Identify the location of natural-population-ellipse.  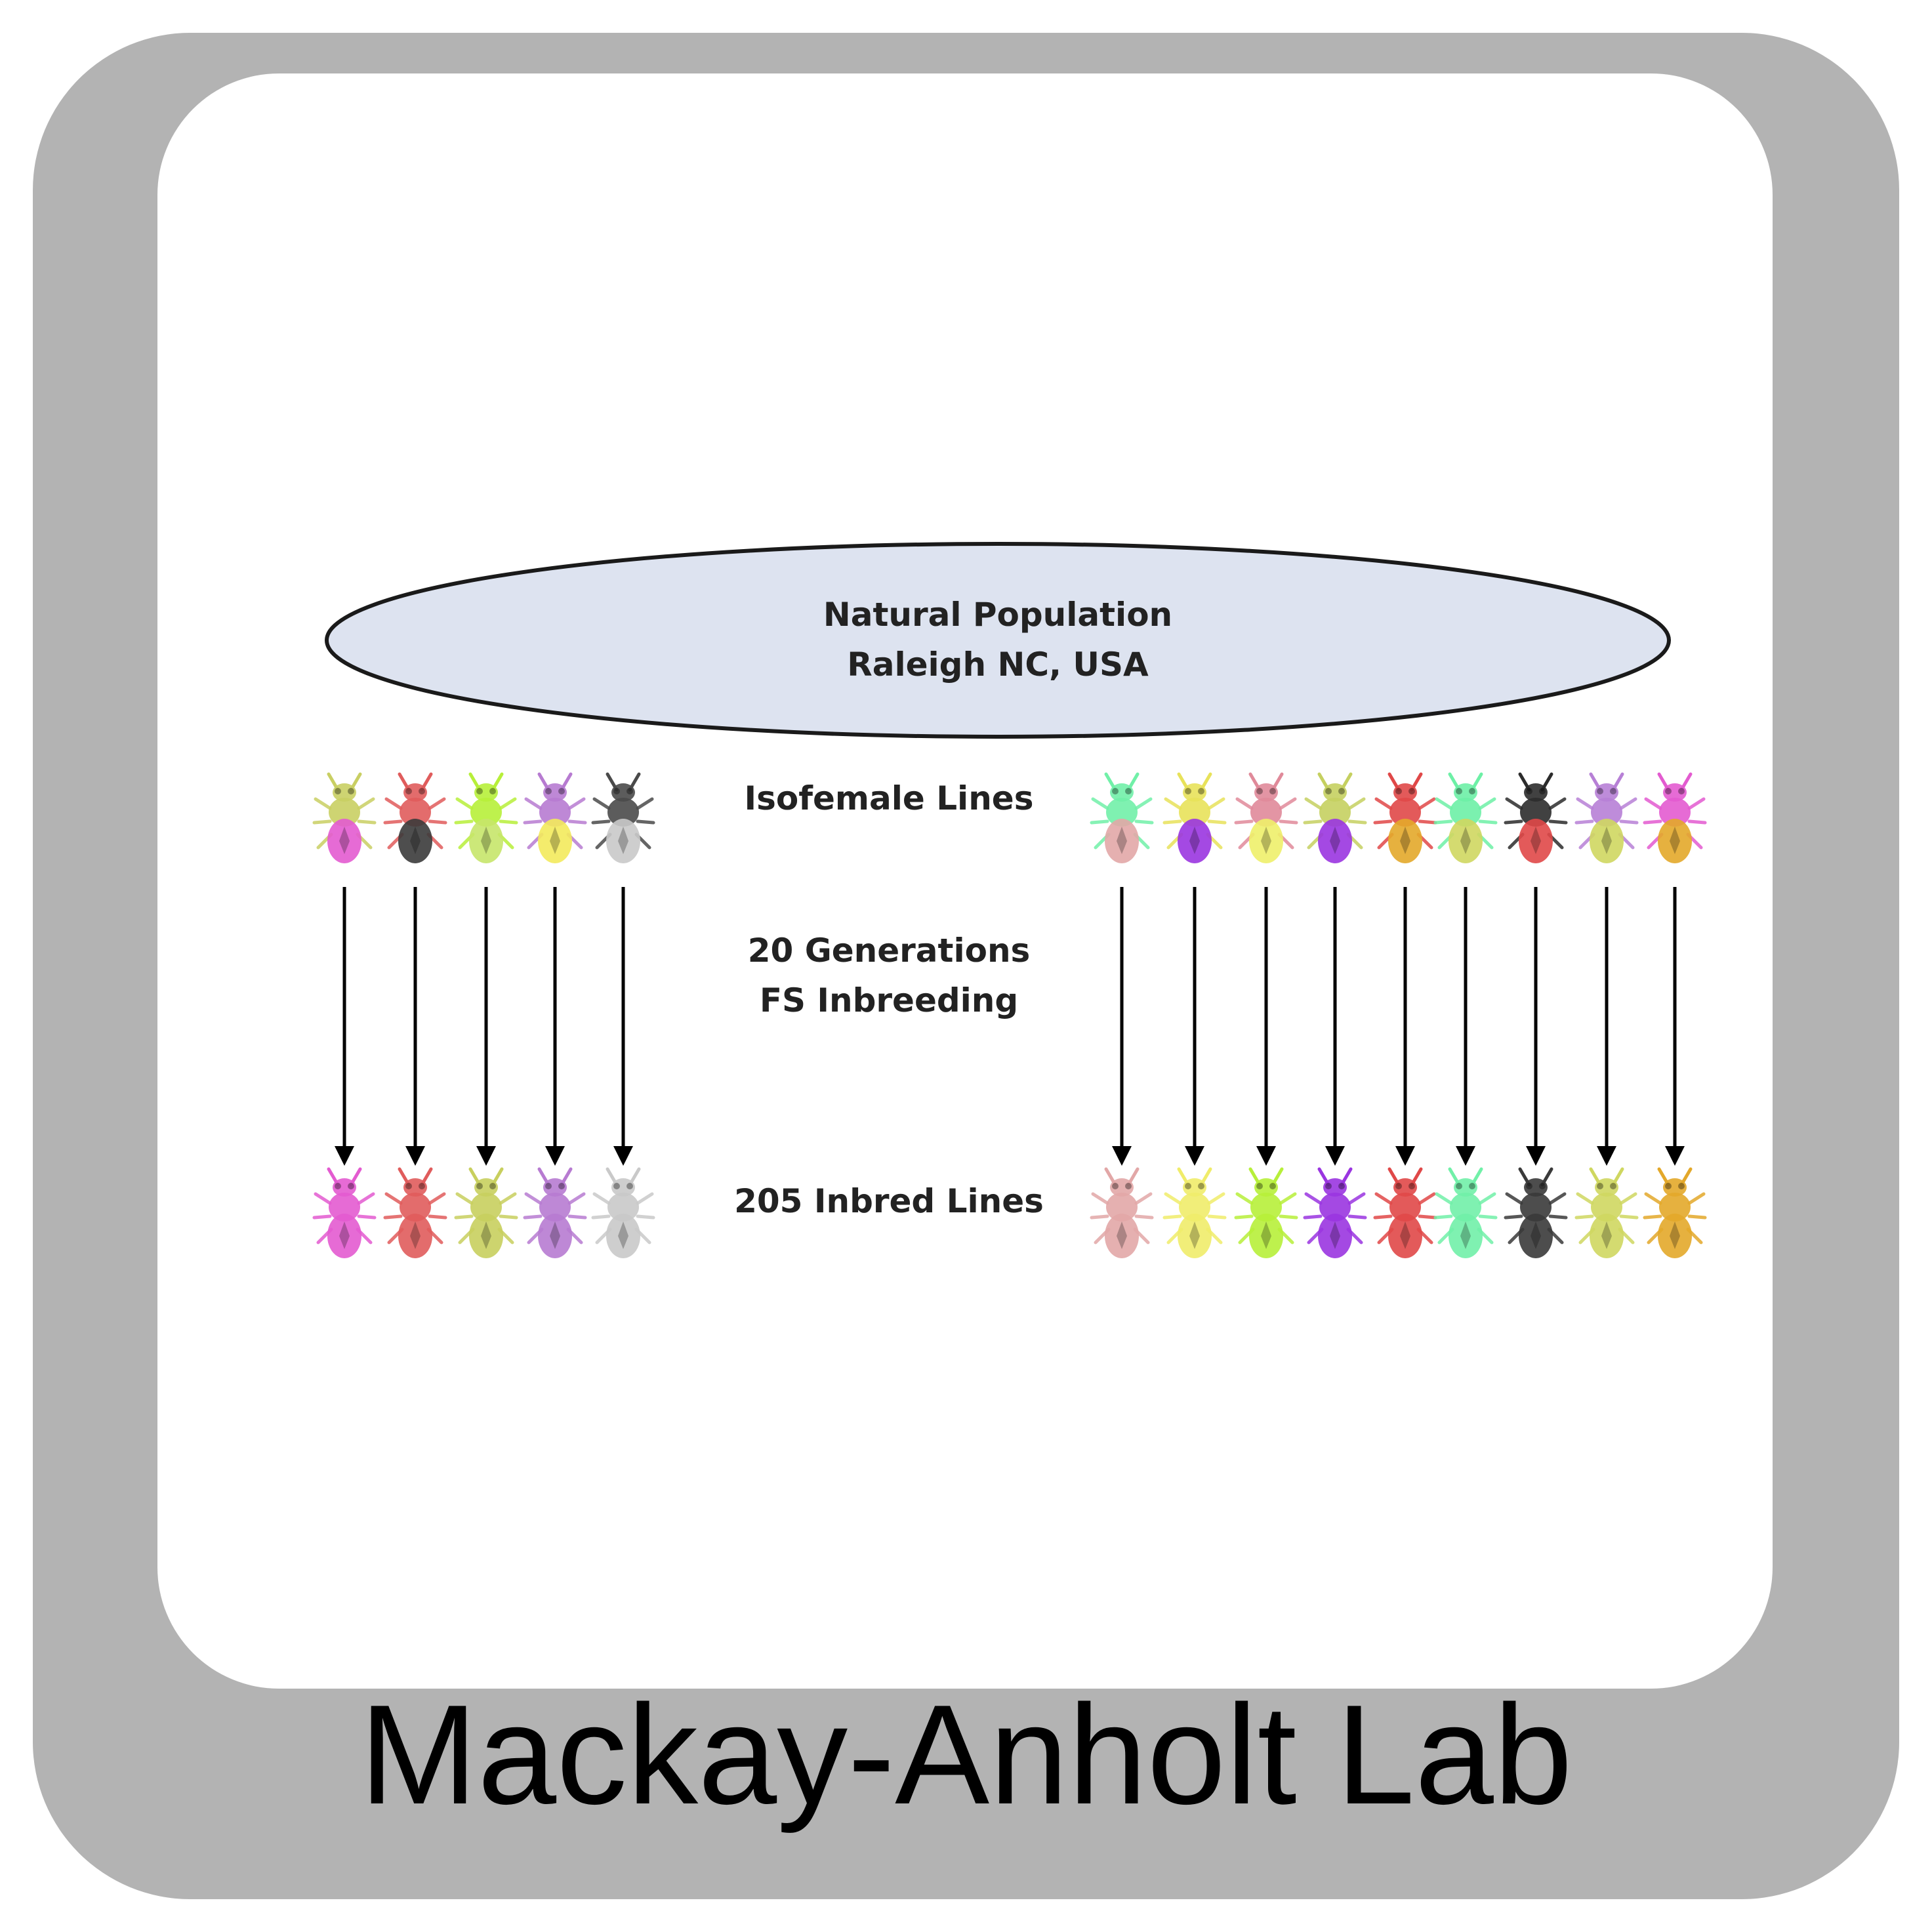
(998, 640).